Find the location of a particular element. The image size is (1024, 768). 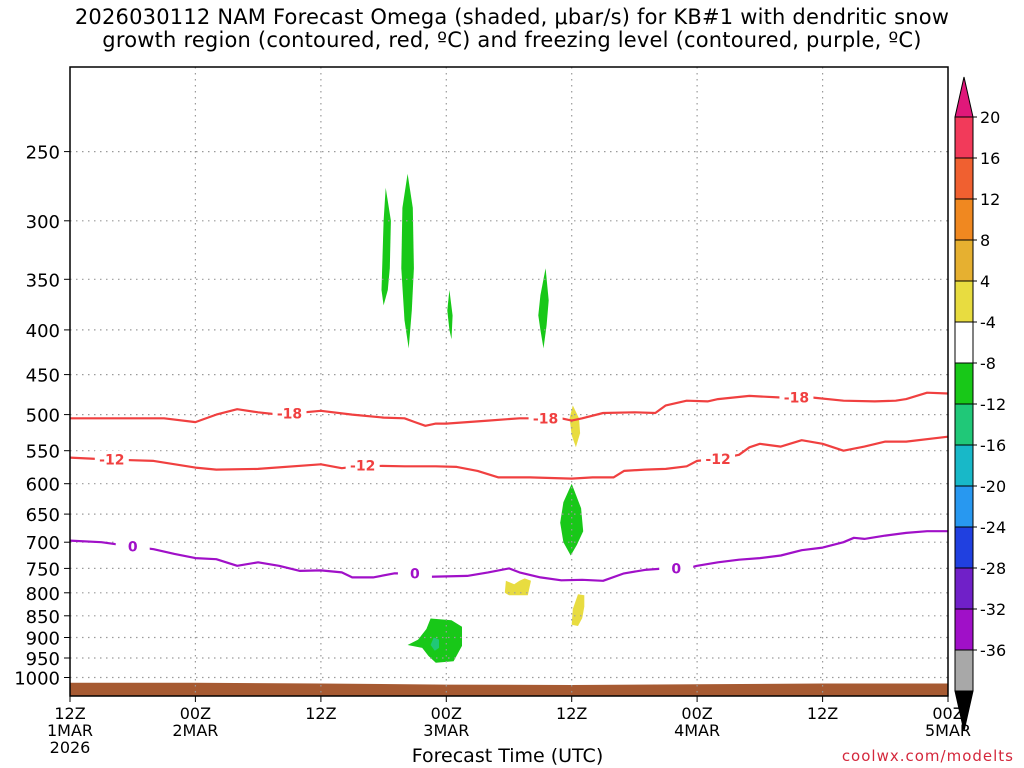

colorbar-label-6: -8 is located at coordinates (988, 363).